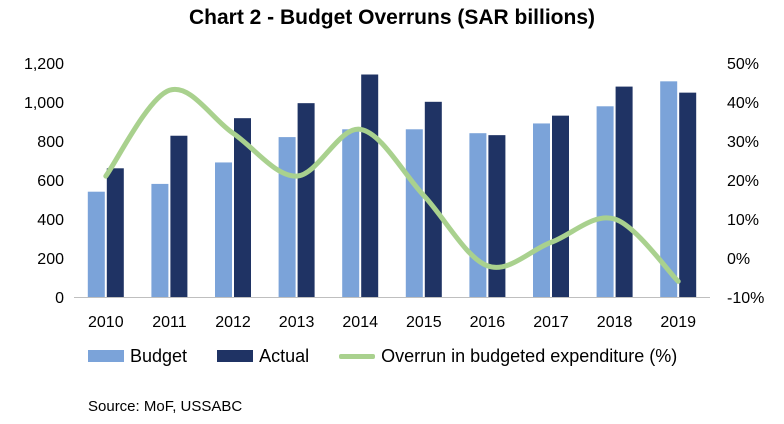  I want to click on x-tick-label: 2011, so click(169, 322).